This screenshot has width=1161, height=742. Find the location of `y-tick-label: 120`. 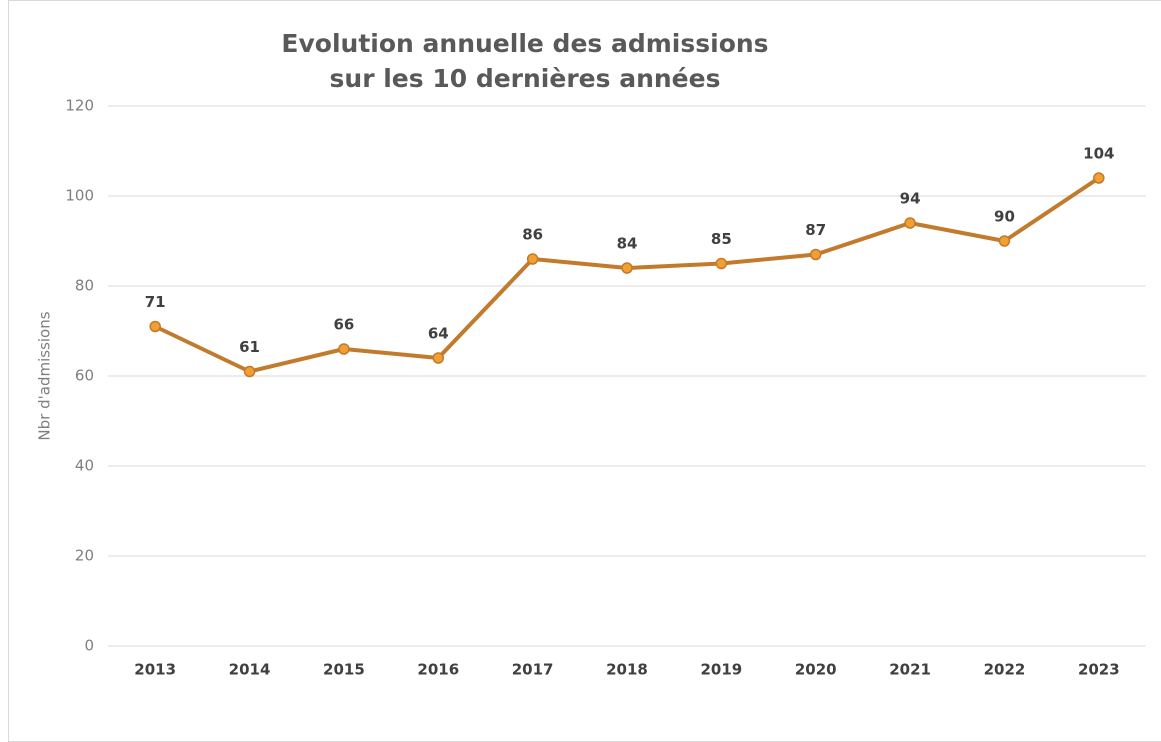

y-tick-label: 120 is located at coordinates (79, 106).